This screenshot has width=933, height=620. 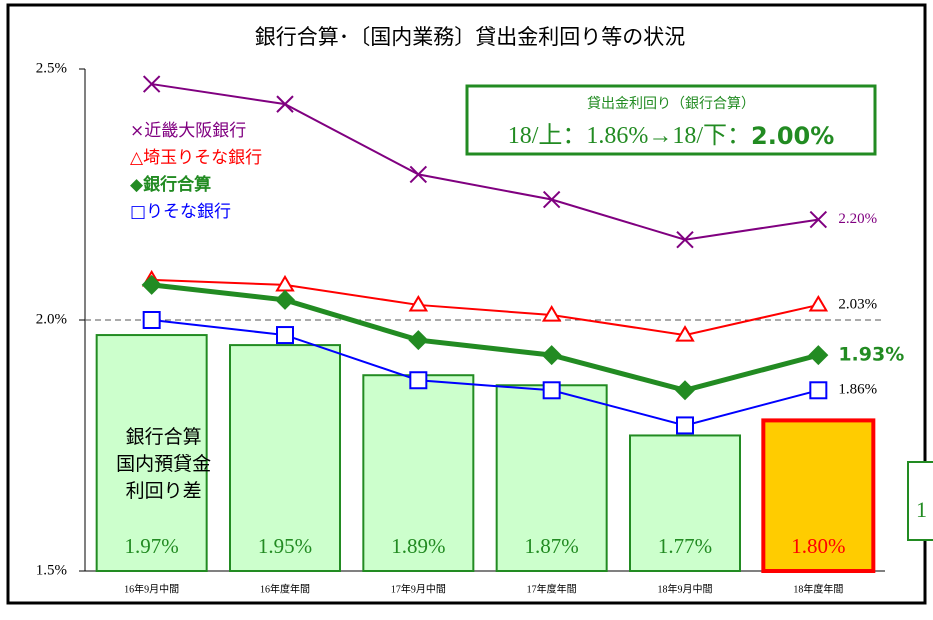 I want to click on bar-series-label: 銀行合算国内預貸金利回り差, so click(x=163, y=464).